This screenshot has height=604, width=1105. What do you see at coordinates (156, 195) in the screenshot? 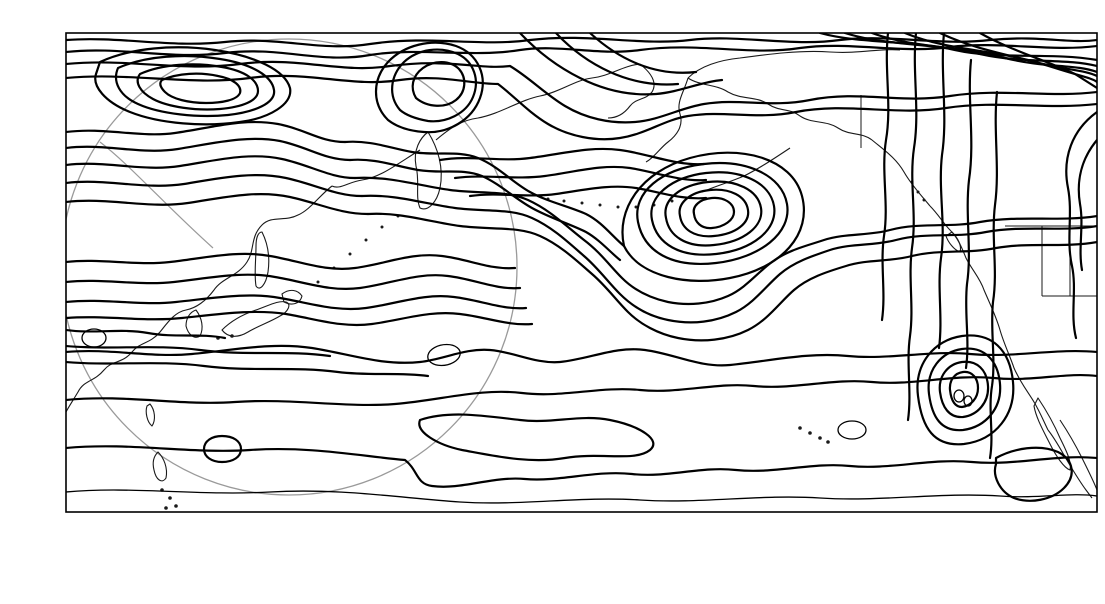
I see `gray-border-line` at bounding box center [156, 195].